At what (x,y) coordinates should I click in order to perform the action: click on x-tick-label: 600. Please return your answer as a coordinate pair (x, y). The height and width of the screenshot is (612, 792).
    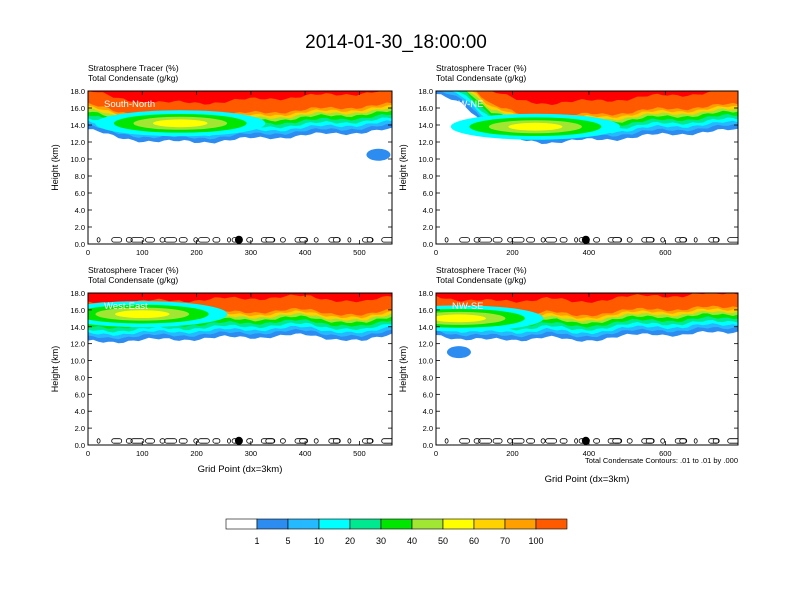
    Looking at the image, I should click on (665, 252).